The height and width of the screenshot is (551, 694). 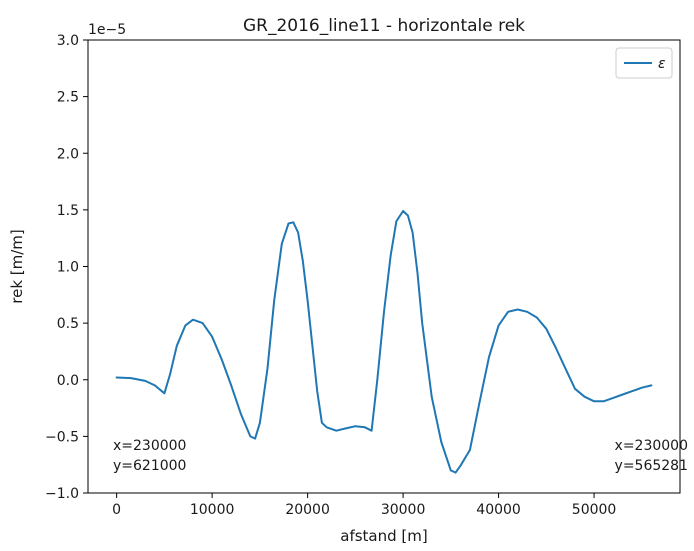 What do you see at coordinates (644, 63) in the screenshot?
I see `legend: ε` at bounding box center [644, 63].